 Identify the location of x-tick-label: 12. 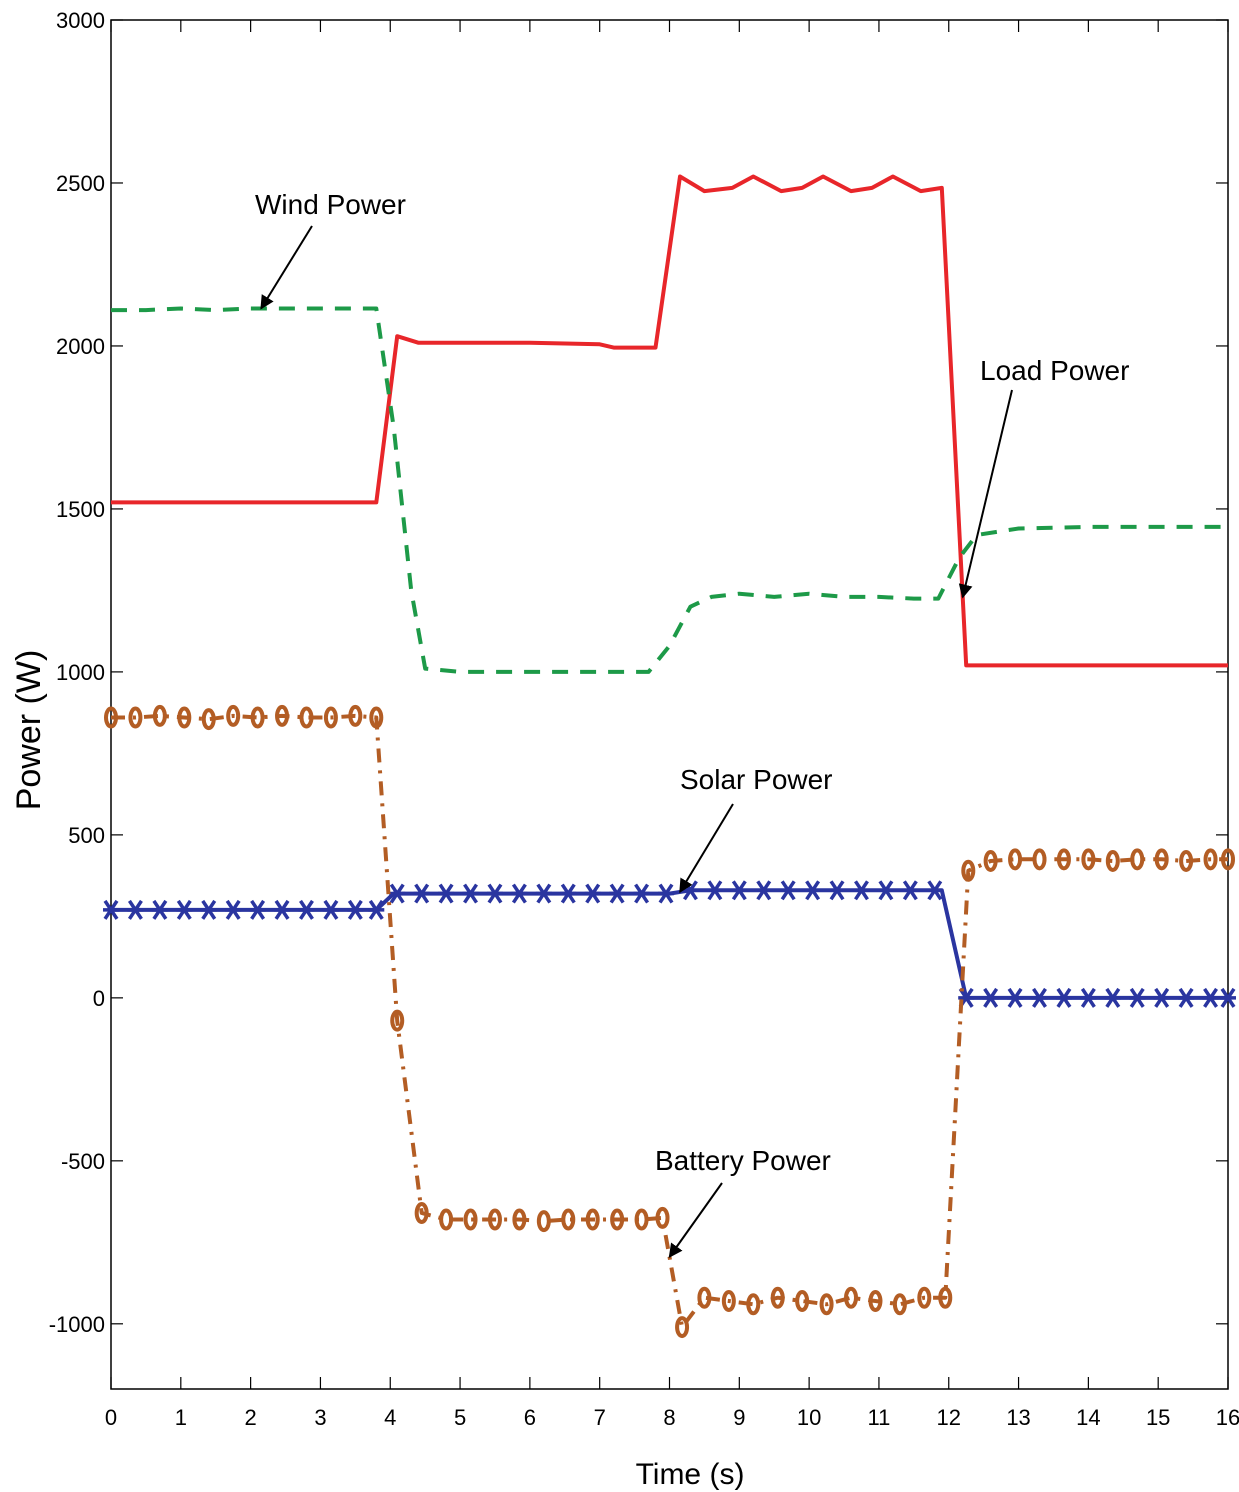
(949, 1417).